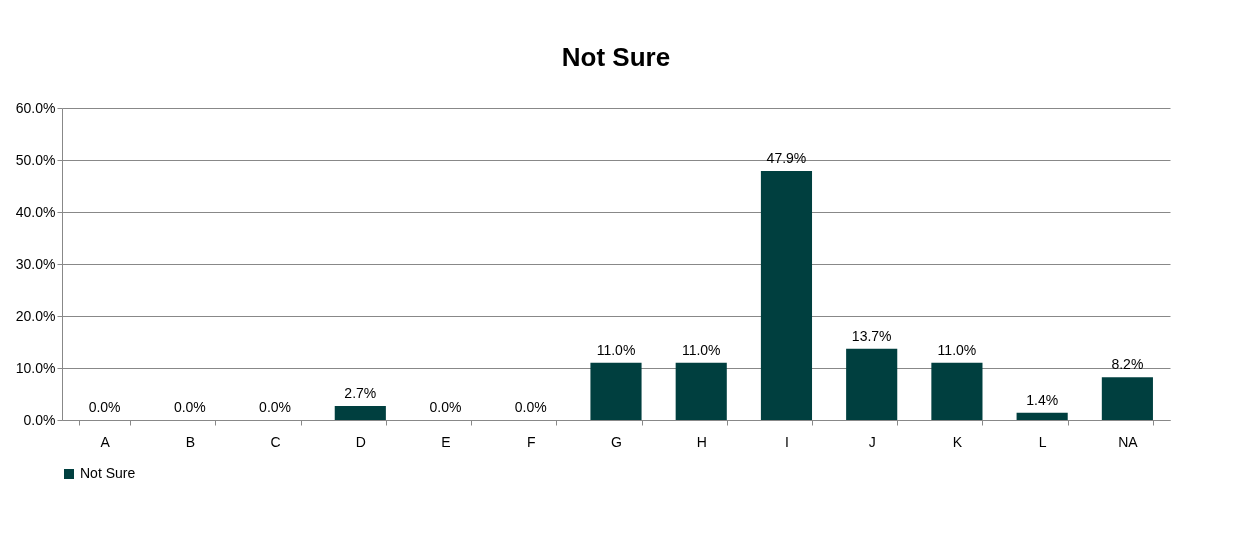 Image resolution: width=1241 pixels, height=559 pixels. I want to click on legend-label: Not Sure, so click(108, 473).